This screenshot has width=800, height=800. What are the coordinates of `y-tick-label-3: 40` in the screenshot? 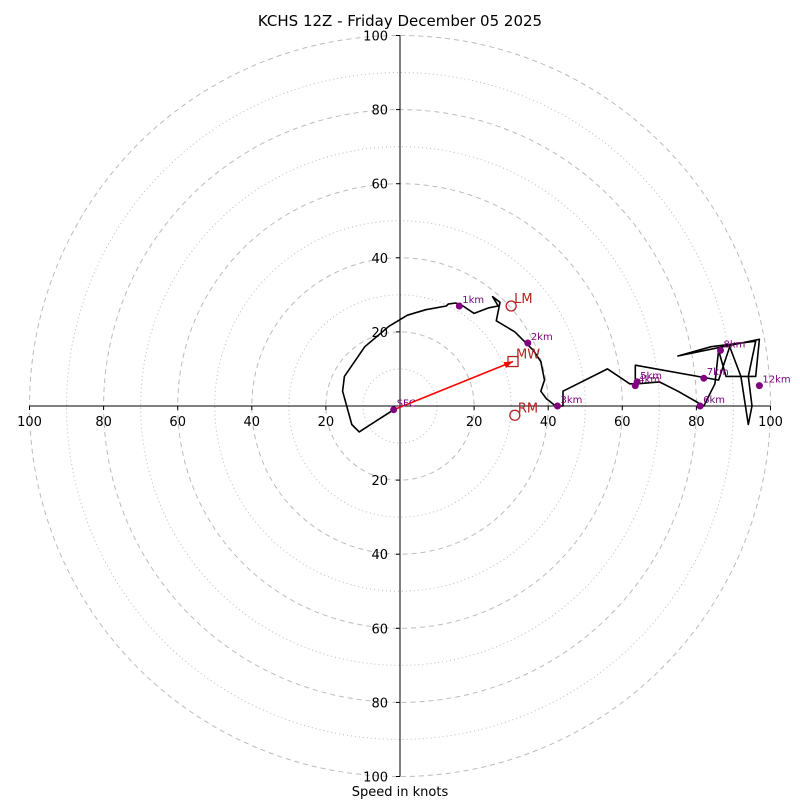 It's located at (379, 259).